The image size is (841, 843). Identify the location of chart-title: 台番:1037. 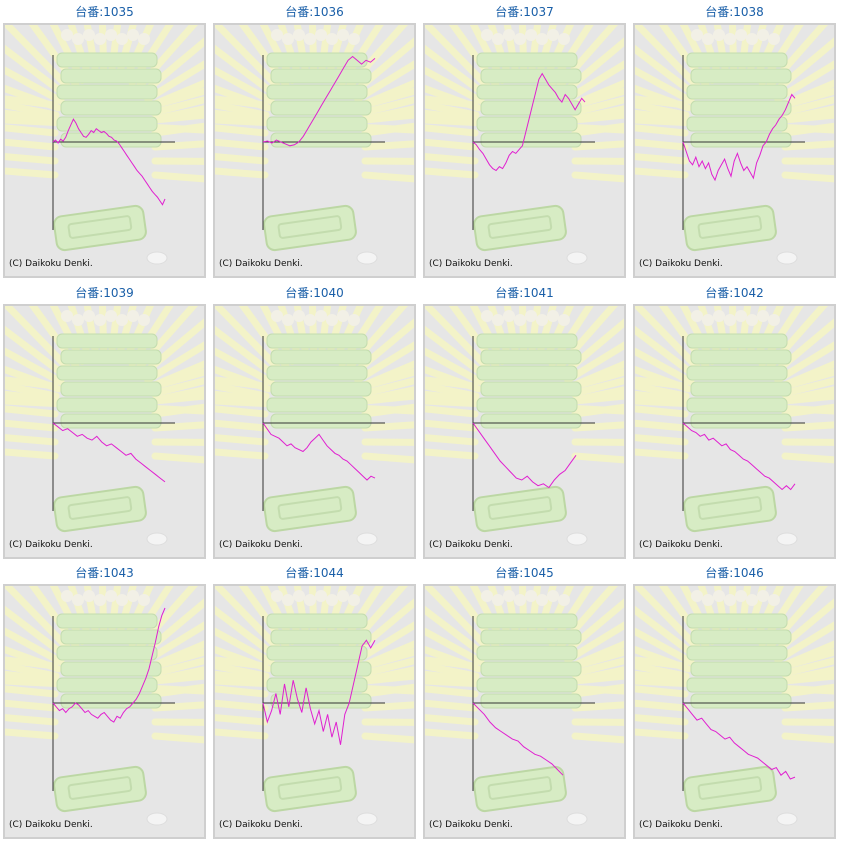
(524, 12).